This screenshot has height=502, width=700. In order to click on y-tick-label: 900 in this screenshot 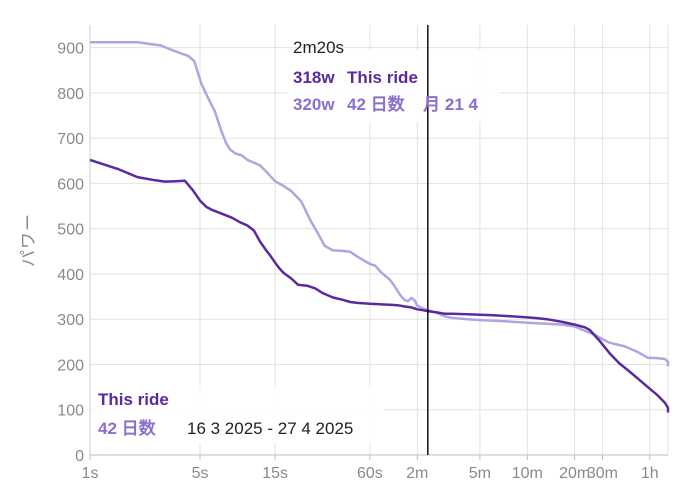, I will do `click(70, 49)`.